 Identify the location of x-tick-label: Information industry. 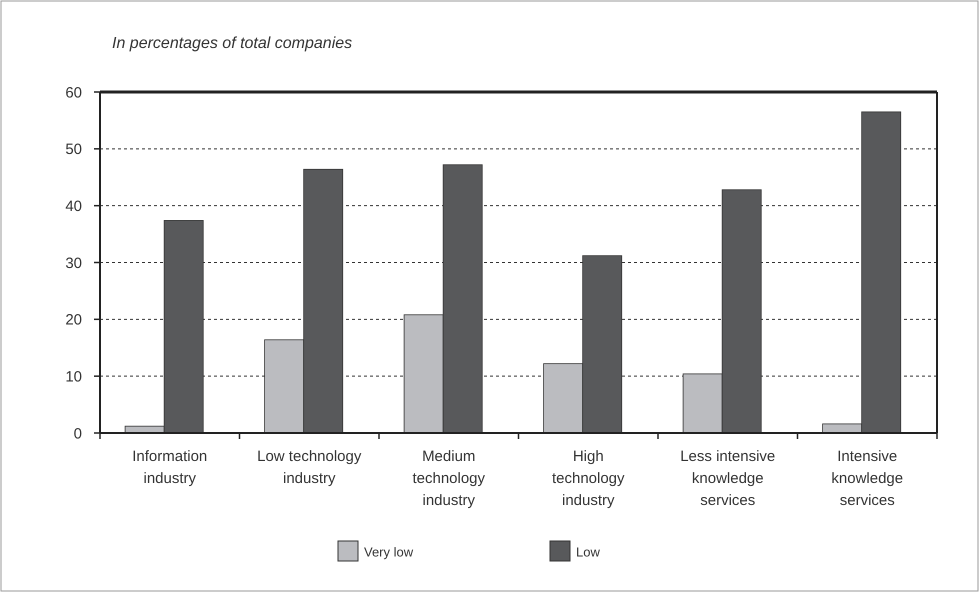
(170, 467).